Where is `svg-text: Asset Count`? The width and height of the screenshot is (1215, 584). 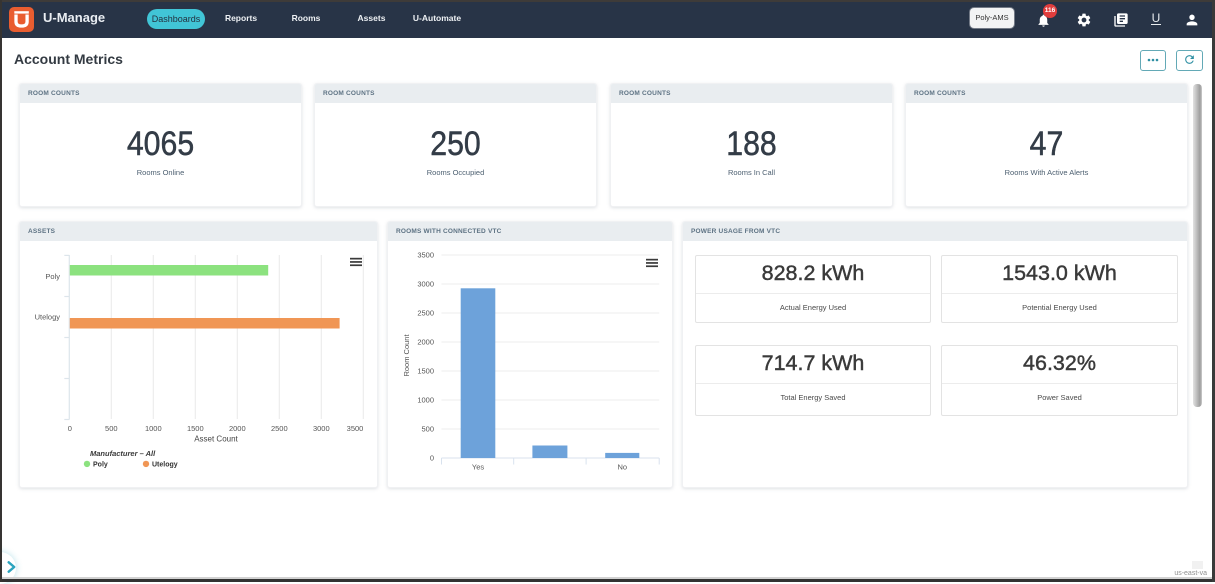 svg-text: Asset Count is located at coordinates (216, 439).